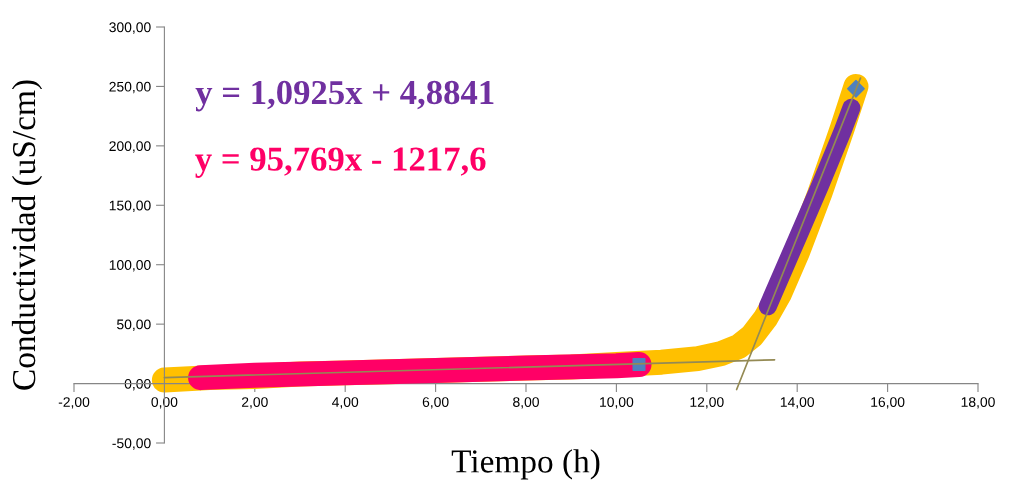  I want to click on y-tick-label: -50,00, so click(131, 444).